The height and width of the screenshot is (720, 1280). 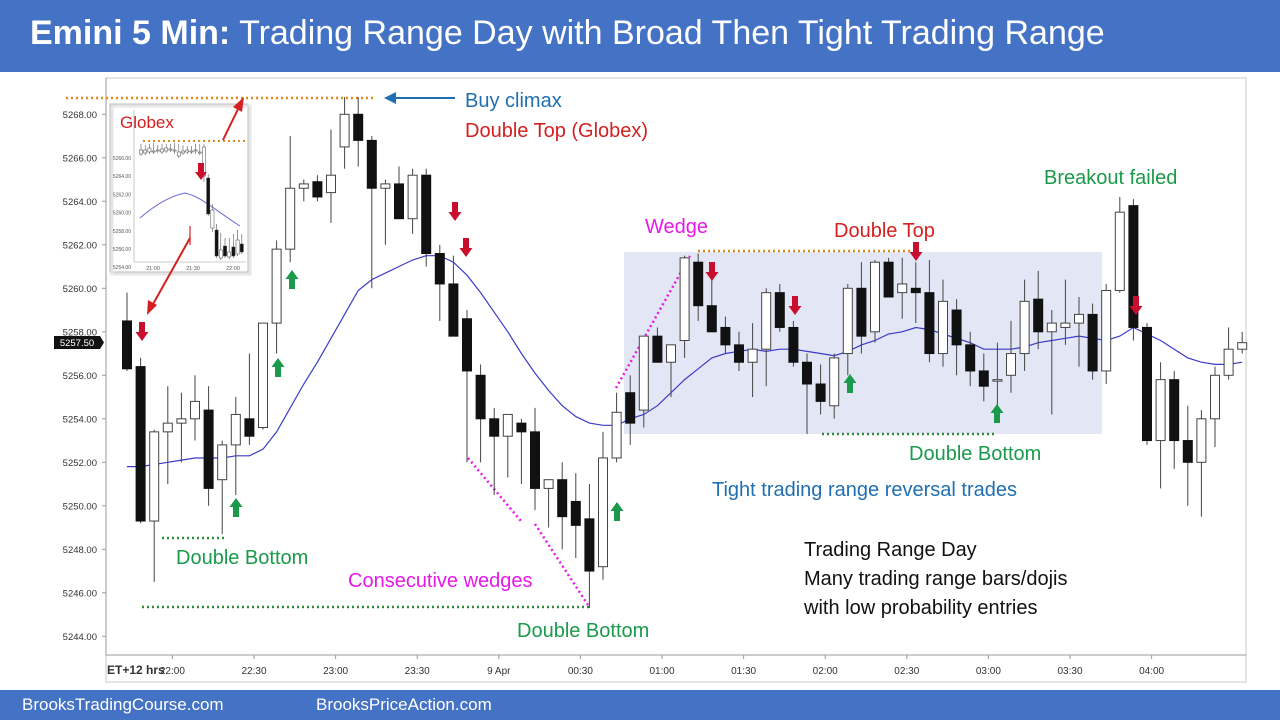 I want to click on last-price-text: 5257.50, so click(x=77, y=343).